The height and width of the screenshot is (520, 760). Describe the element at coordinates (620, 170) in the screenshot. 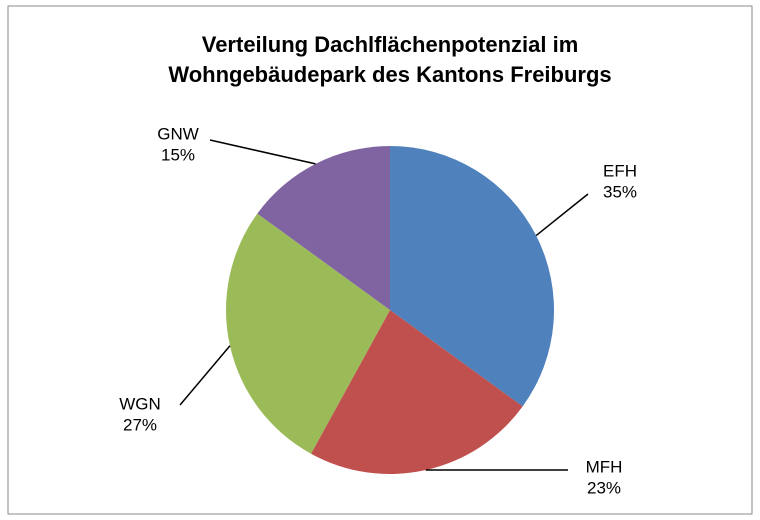

I see `slice-label: EFH` at that location.